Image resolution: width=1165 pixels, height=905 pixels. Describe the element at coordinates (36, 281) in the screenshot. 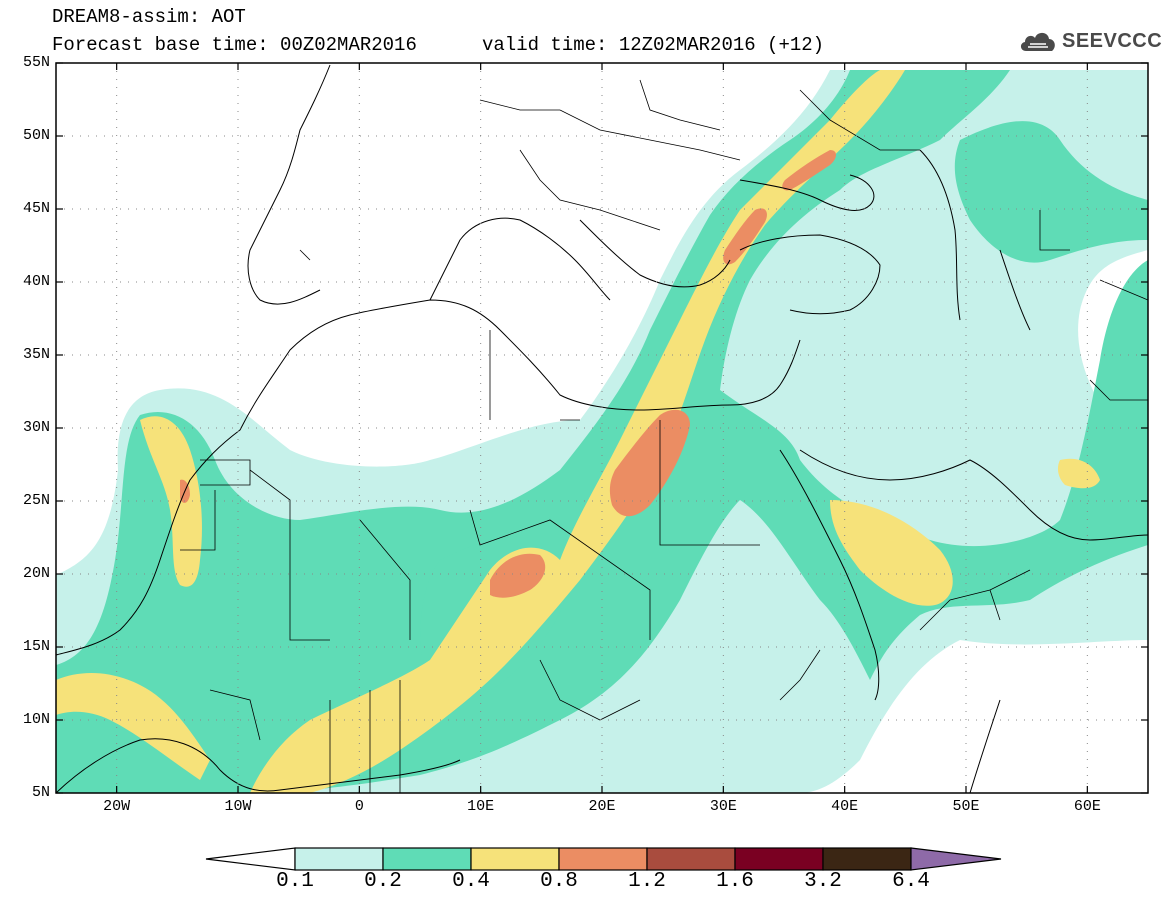

I see `lat-tick-label: 40N` at that location.